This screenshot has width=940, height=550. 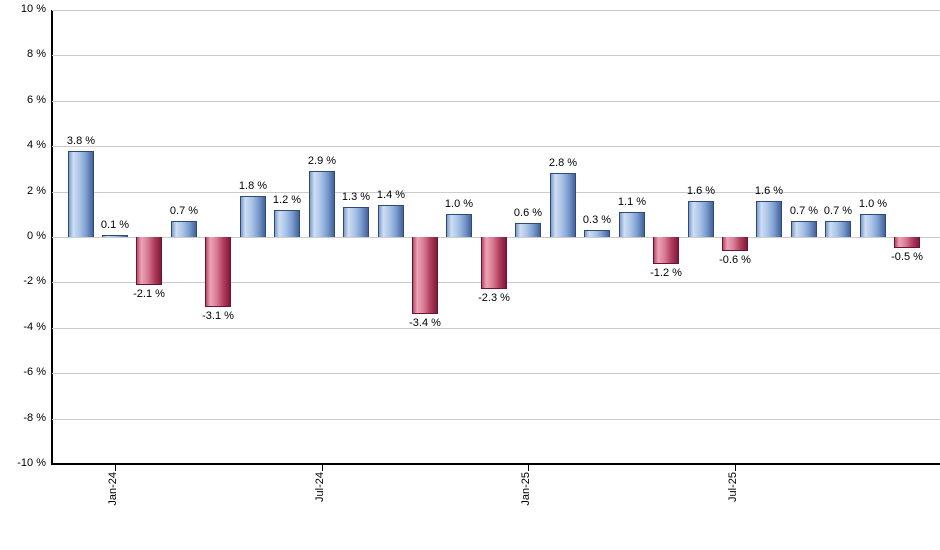 I want to click on bar-value-label: 1.8 %, so click(x=253, y=186).